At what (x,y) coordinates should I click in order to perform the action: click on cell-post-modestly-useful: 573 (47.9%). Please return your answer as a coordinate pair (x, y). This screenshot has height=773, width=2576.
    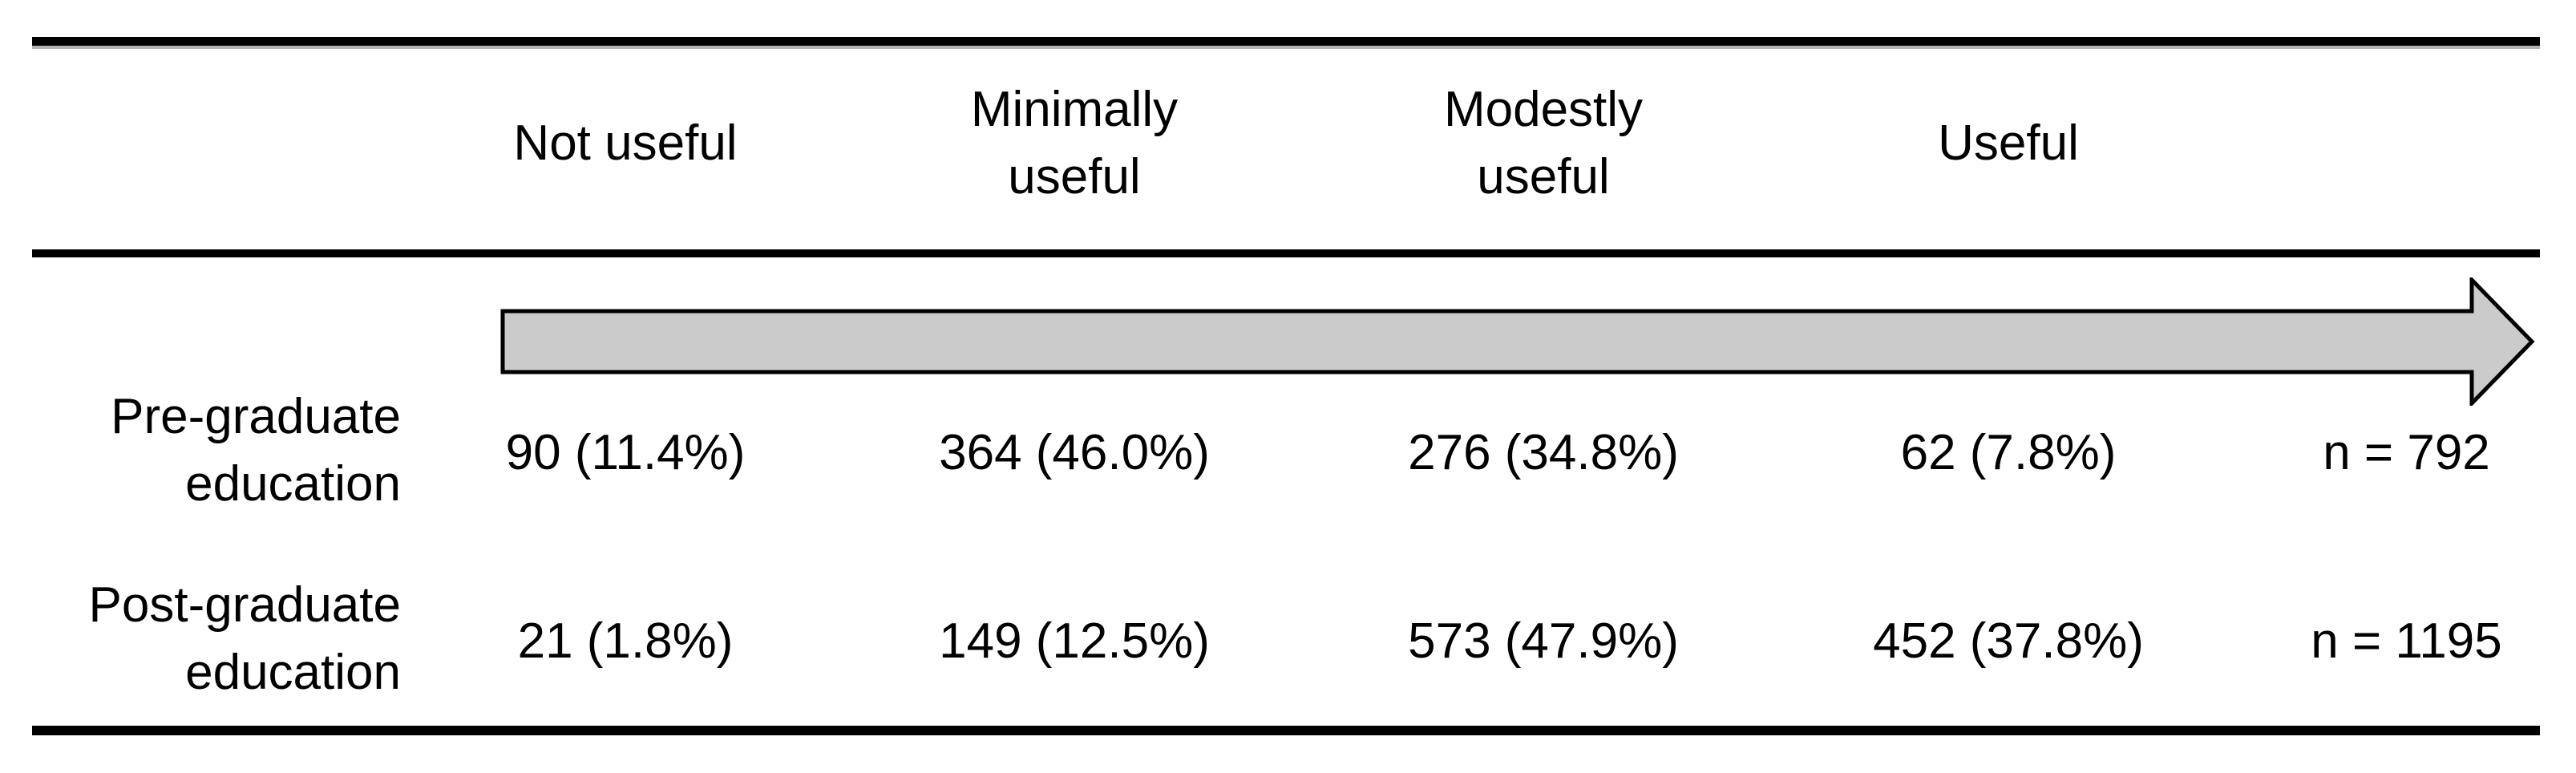
    Looking at the image, I should click on (1543, 641).